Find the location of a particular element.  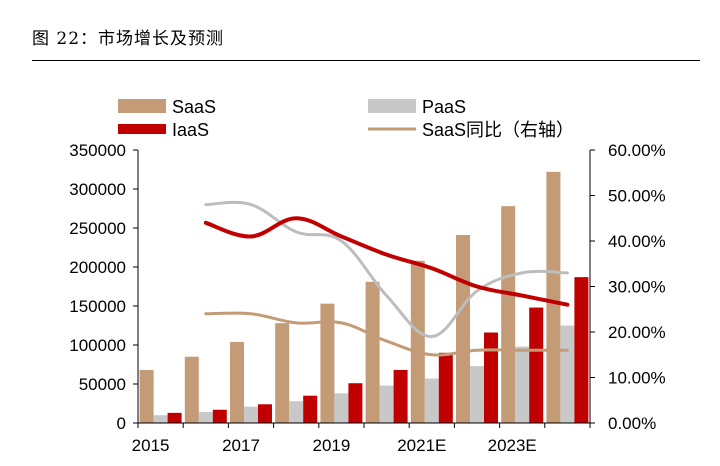

y2-tick-label: 40.00% is located at coordinates (637, 241).